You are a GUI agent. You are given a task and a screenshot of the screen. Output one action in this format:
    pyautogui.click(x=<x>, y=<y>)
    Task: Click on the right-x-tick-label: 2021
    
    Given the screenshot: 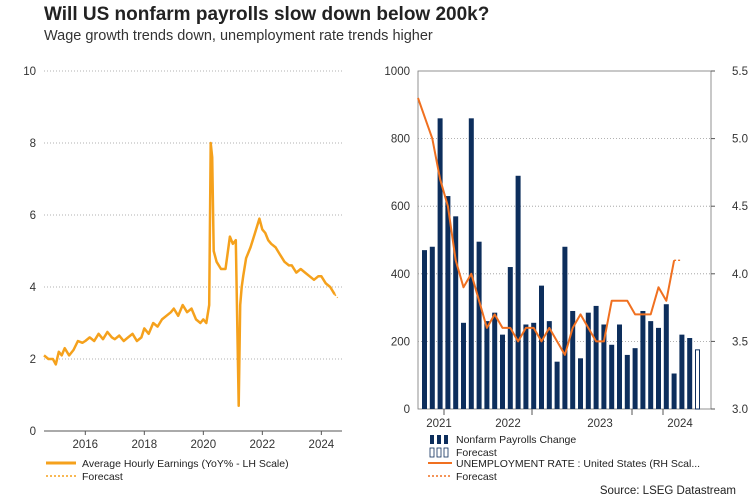 What is the action you would take?
    pyautogui.click(x=439, y=424)
    